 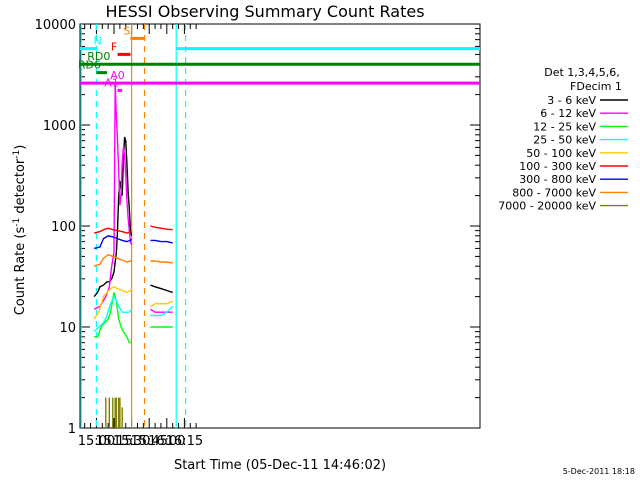 I want to click on legend-label: 3 - 6 keV, so click(x=571, y=100).